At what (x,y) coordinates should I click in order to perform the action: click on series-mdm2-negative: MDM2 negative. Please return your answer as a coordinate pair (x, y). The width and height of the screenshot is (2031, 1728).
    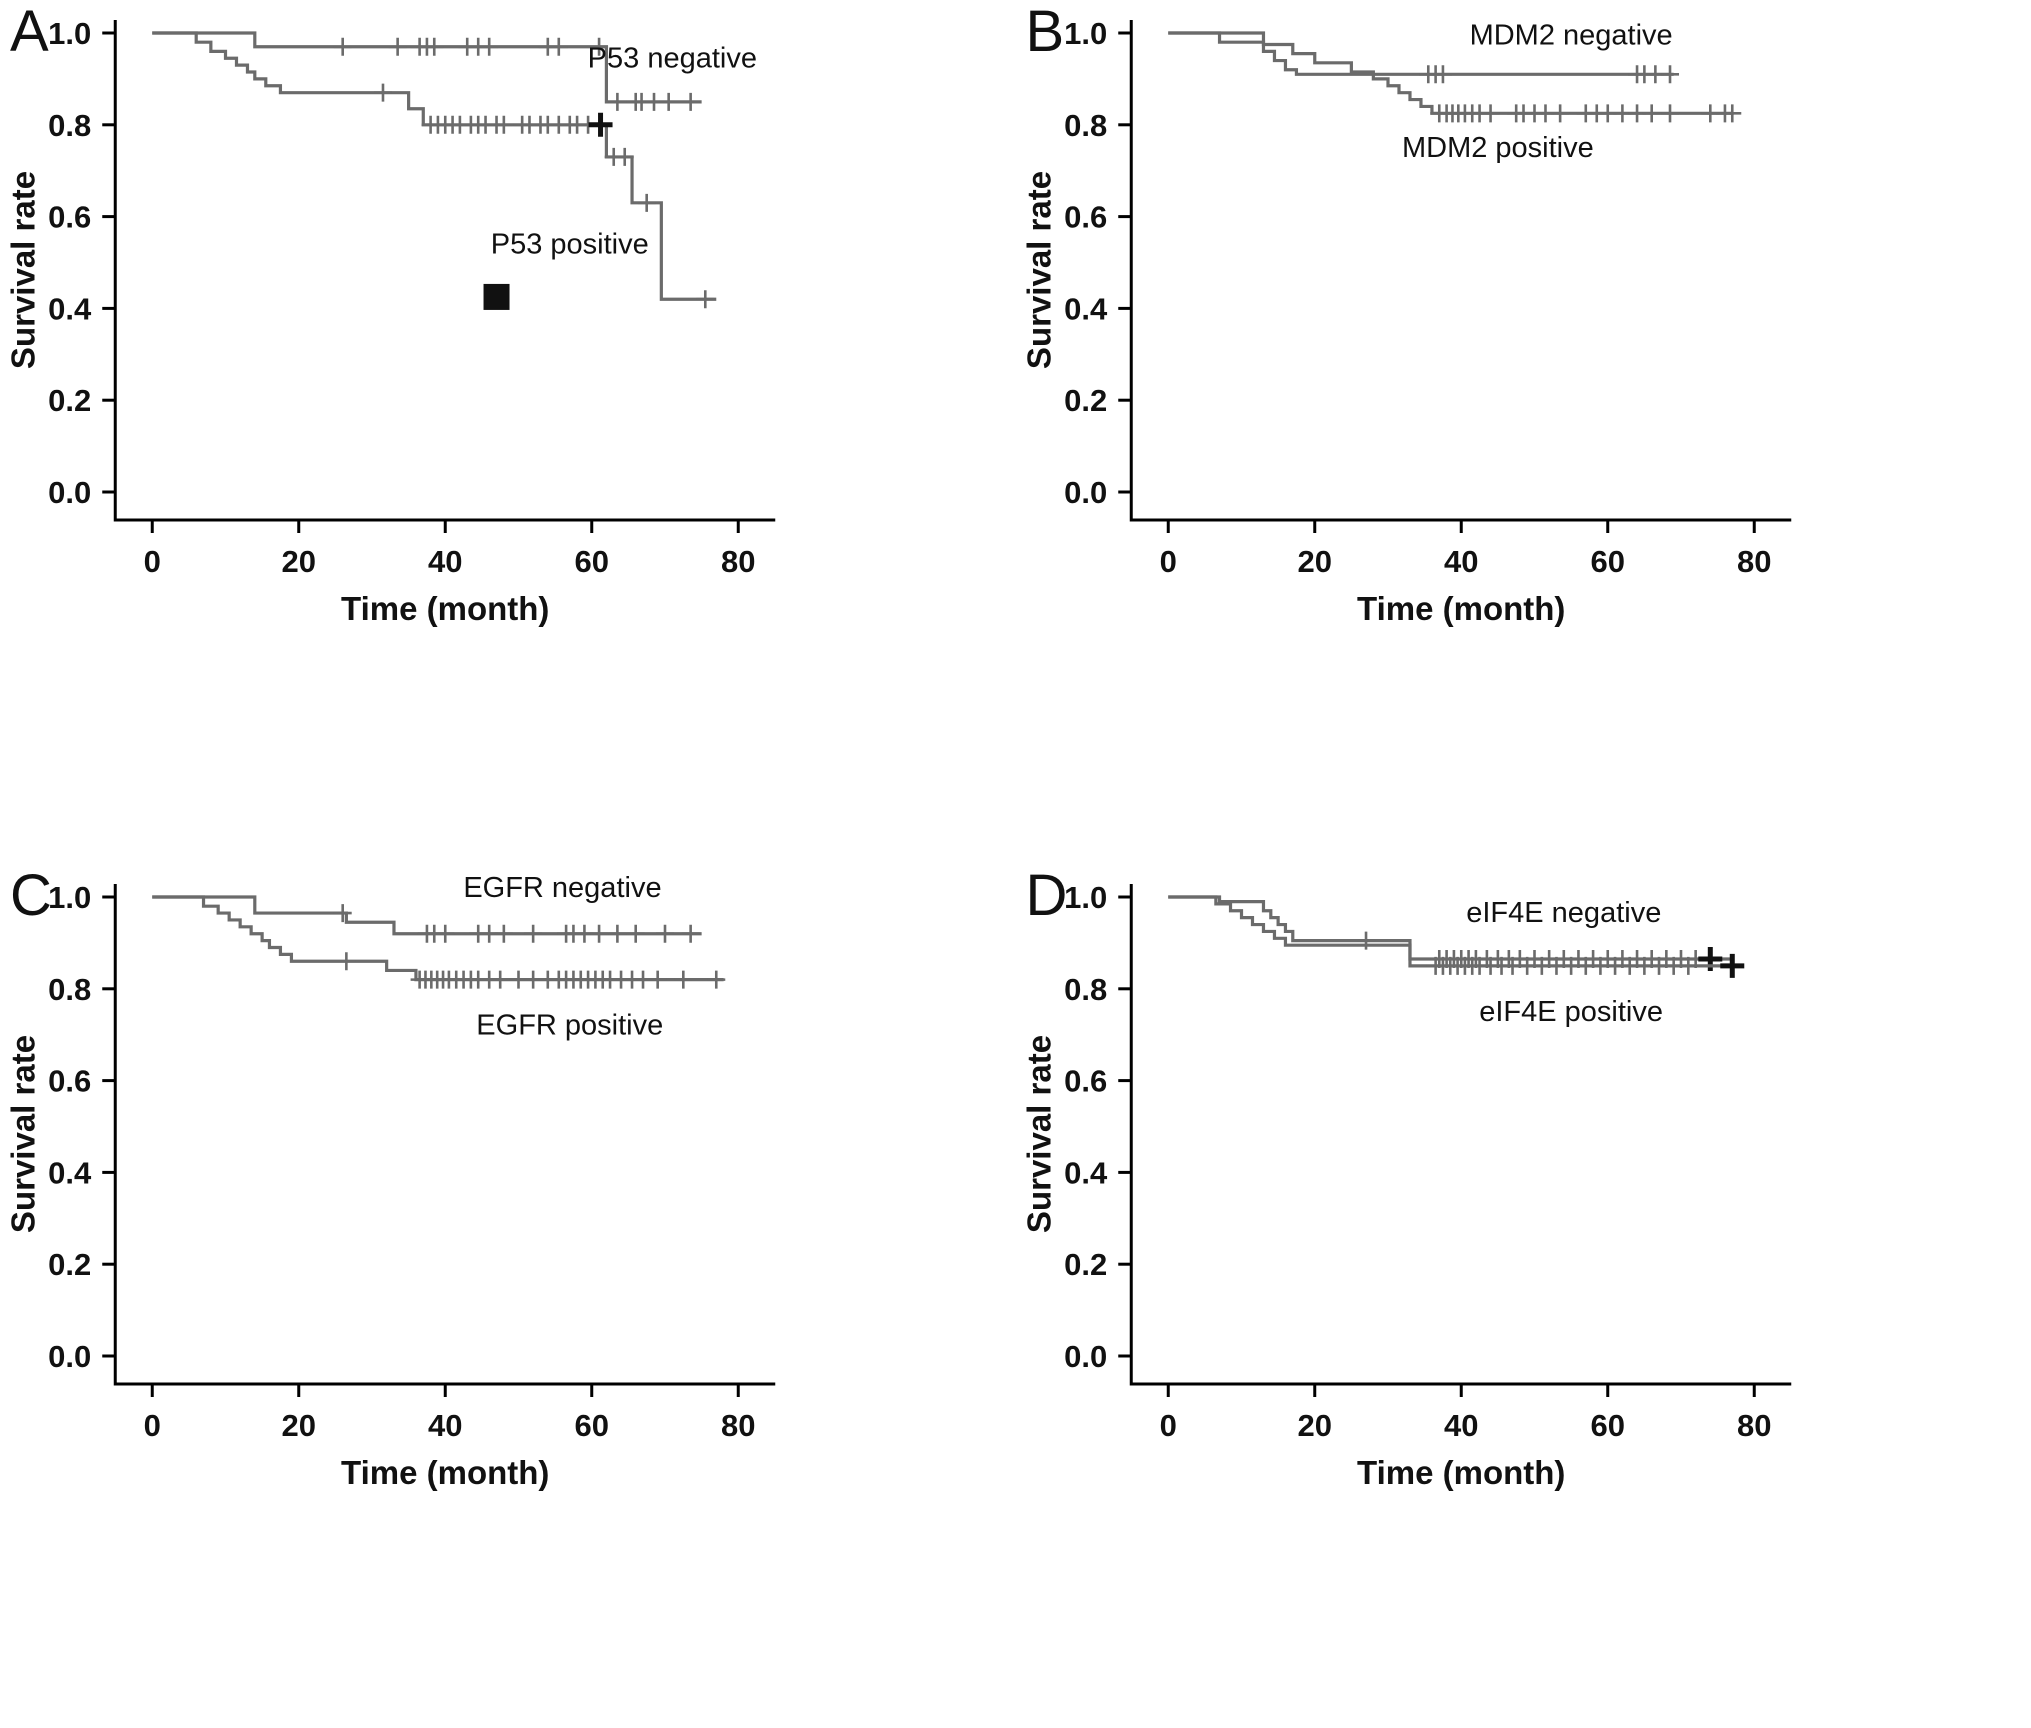
    Looking at the image, I should click on (1423, 51).